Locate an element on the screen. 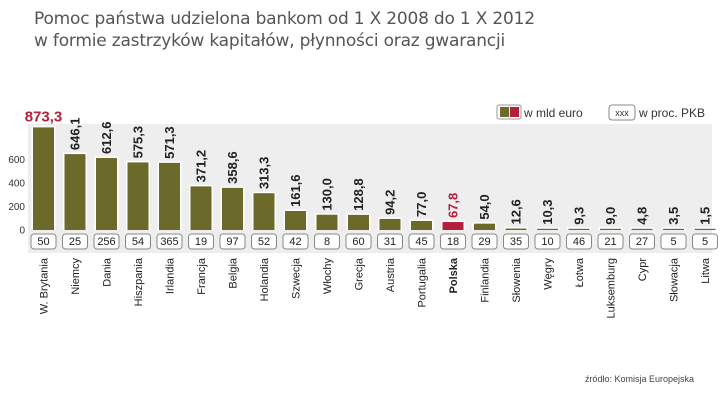 The height and width of the screenshot is (405, 720). pkb-value: 31 is located at coordinates (390, 242).